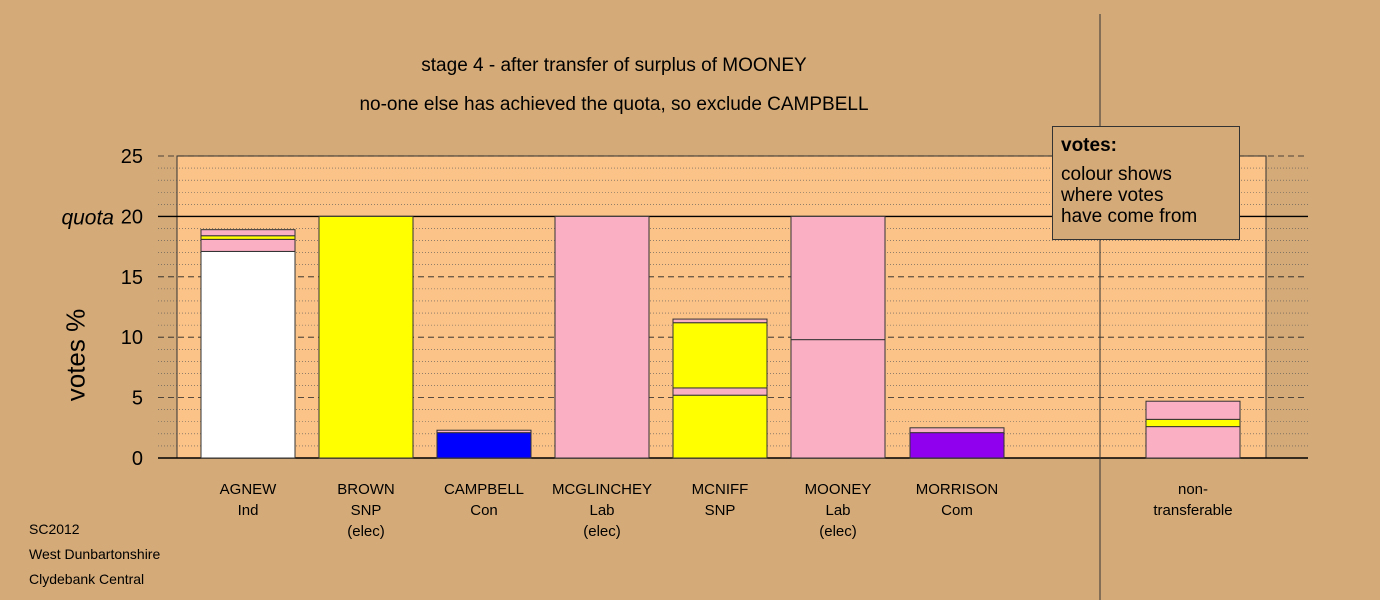  I want to click on x-category-label: MCNIFF, so click(720, 489).